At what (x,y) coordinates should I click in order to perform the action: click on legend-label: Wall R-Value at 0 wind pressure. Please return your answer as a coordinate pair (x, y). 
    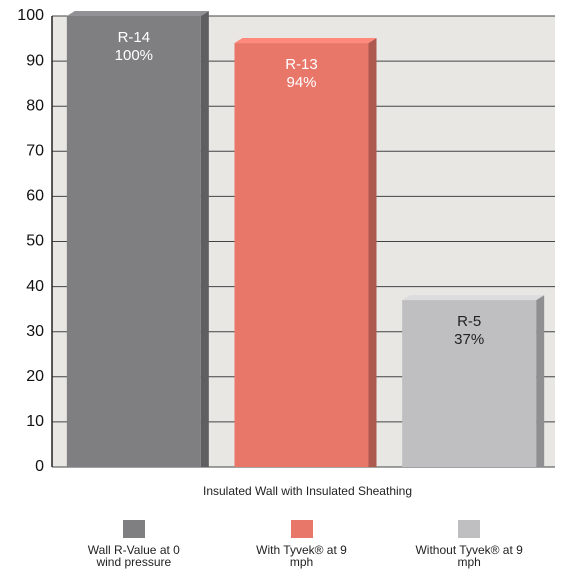
    Looking at the image, I should click on (133, 556).